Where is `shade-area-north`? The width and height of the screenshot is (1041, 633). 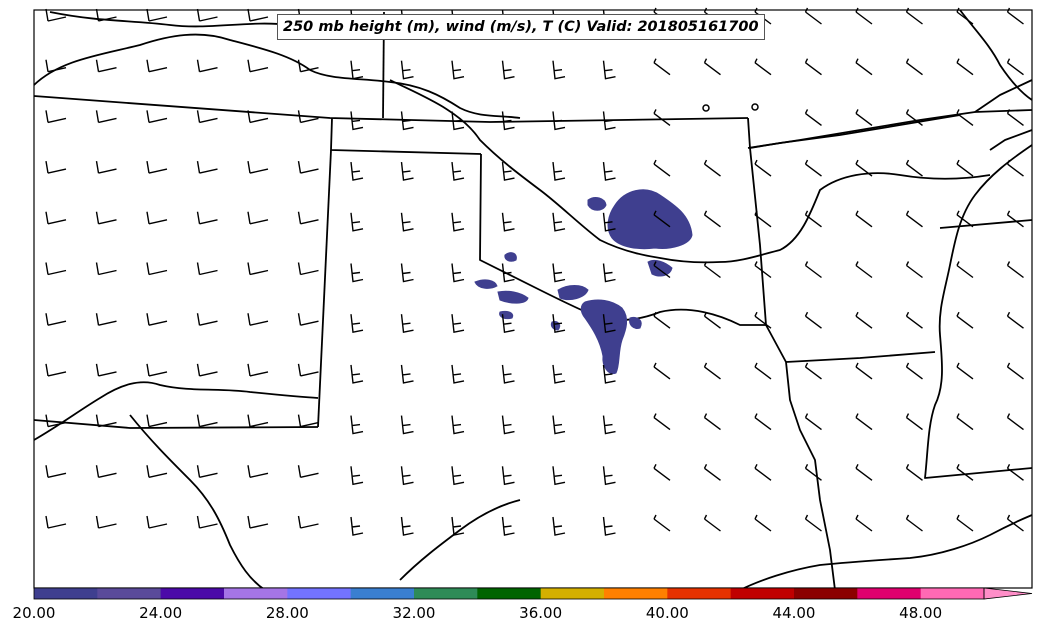
shade-area-north is located at coordinates (650, 219).